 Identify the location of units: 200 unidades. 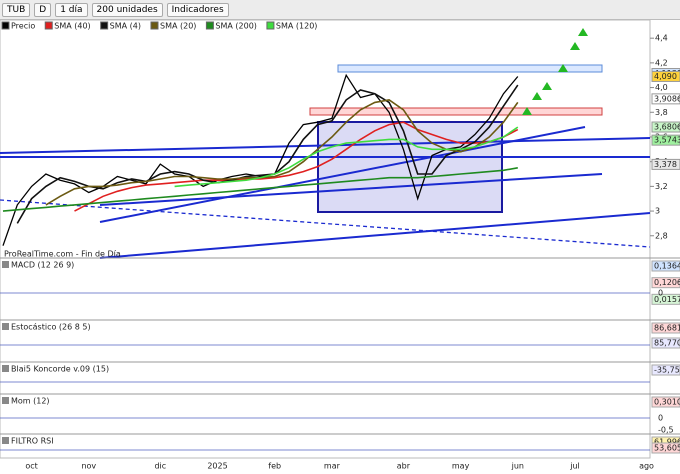
(127, 9).